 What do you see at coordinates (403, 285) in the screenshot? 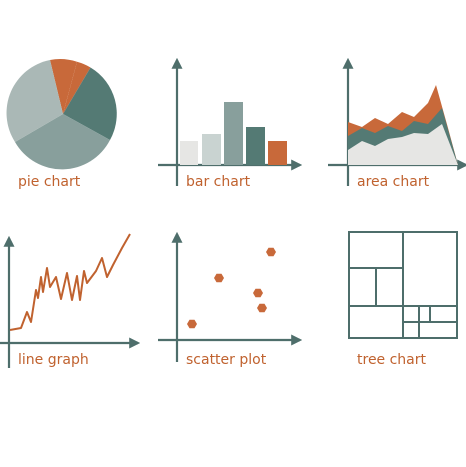
I see `tree-chart-icon` at bounding box center [403, 285].